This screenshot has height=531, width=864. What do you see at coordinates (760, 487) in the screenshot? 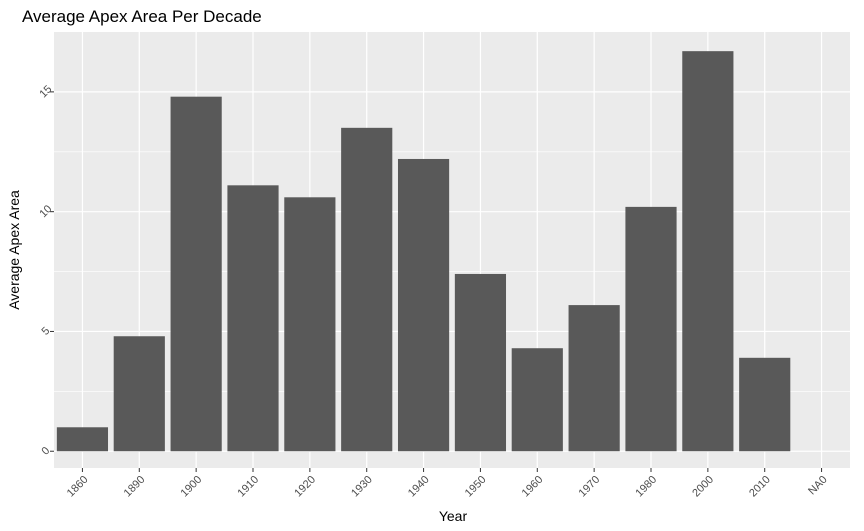
I see `x-tick-label: 2010` at bounding box center [760, 487].